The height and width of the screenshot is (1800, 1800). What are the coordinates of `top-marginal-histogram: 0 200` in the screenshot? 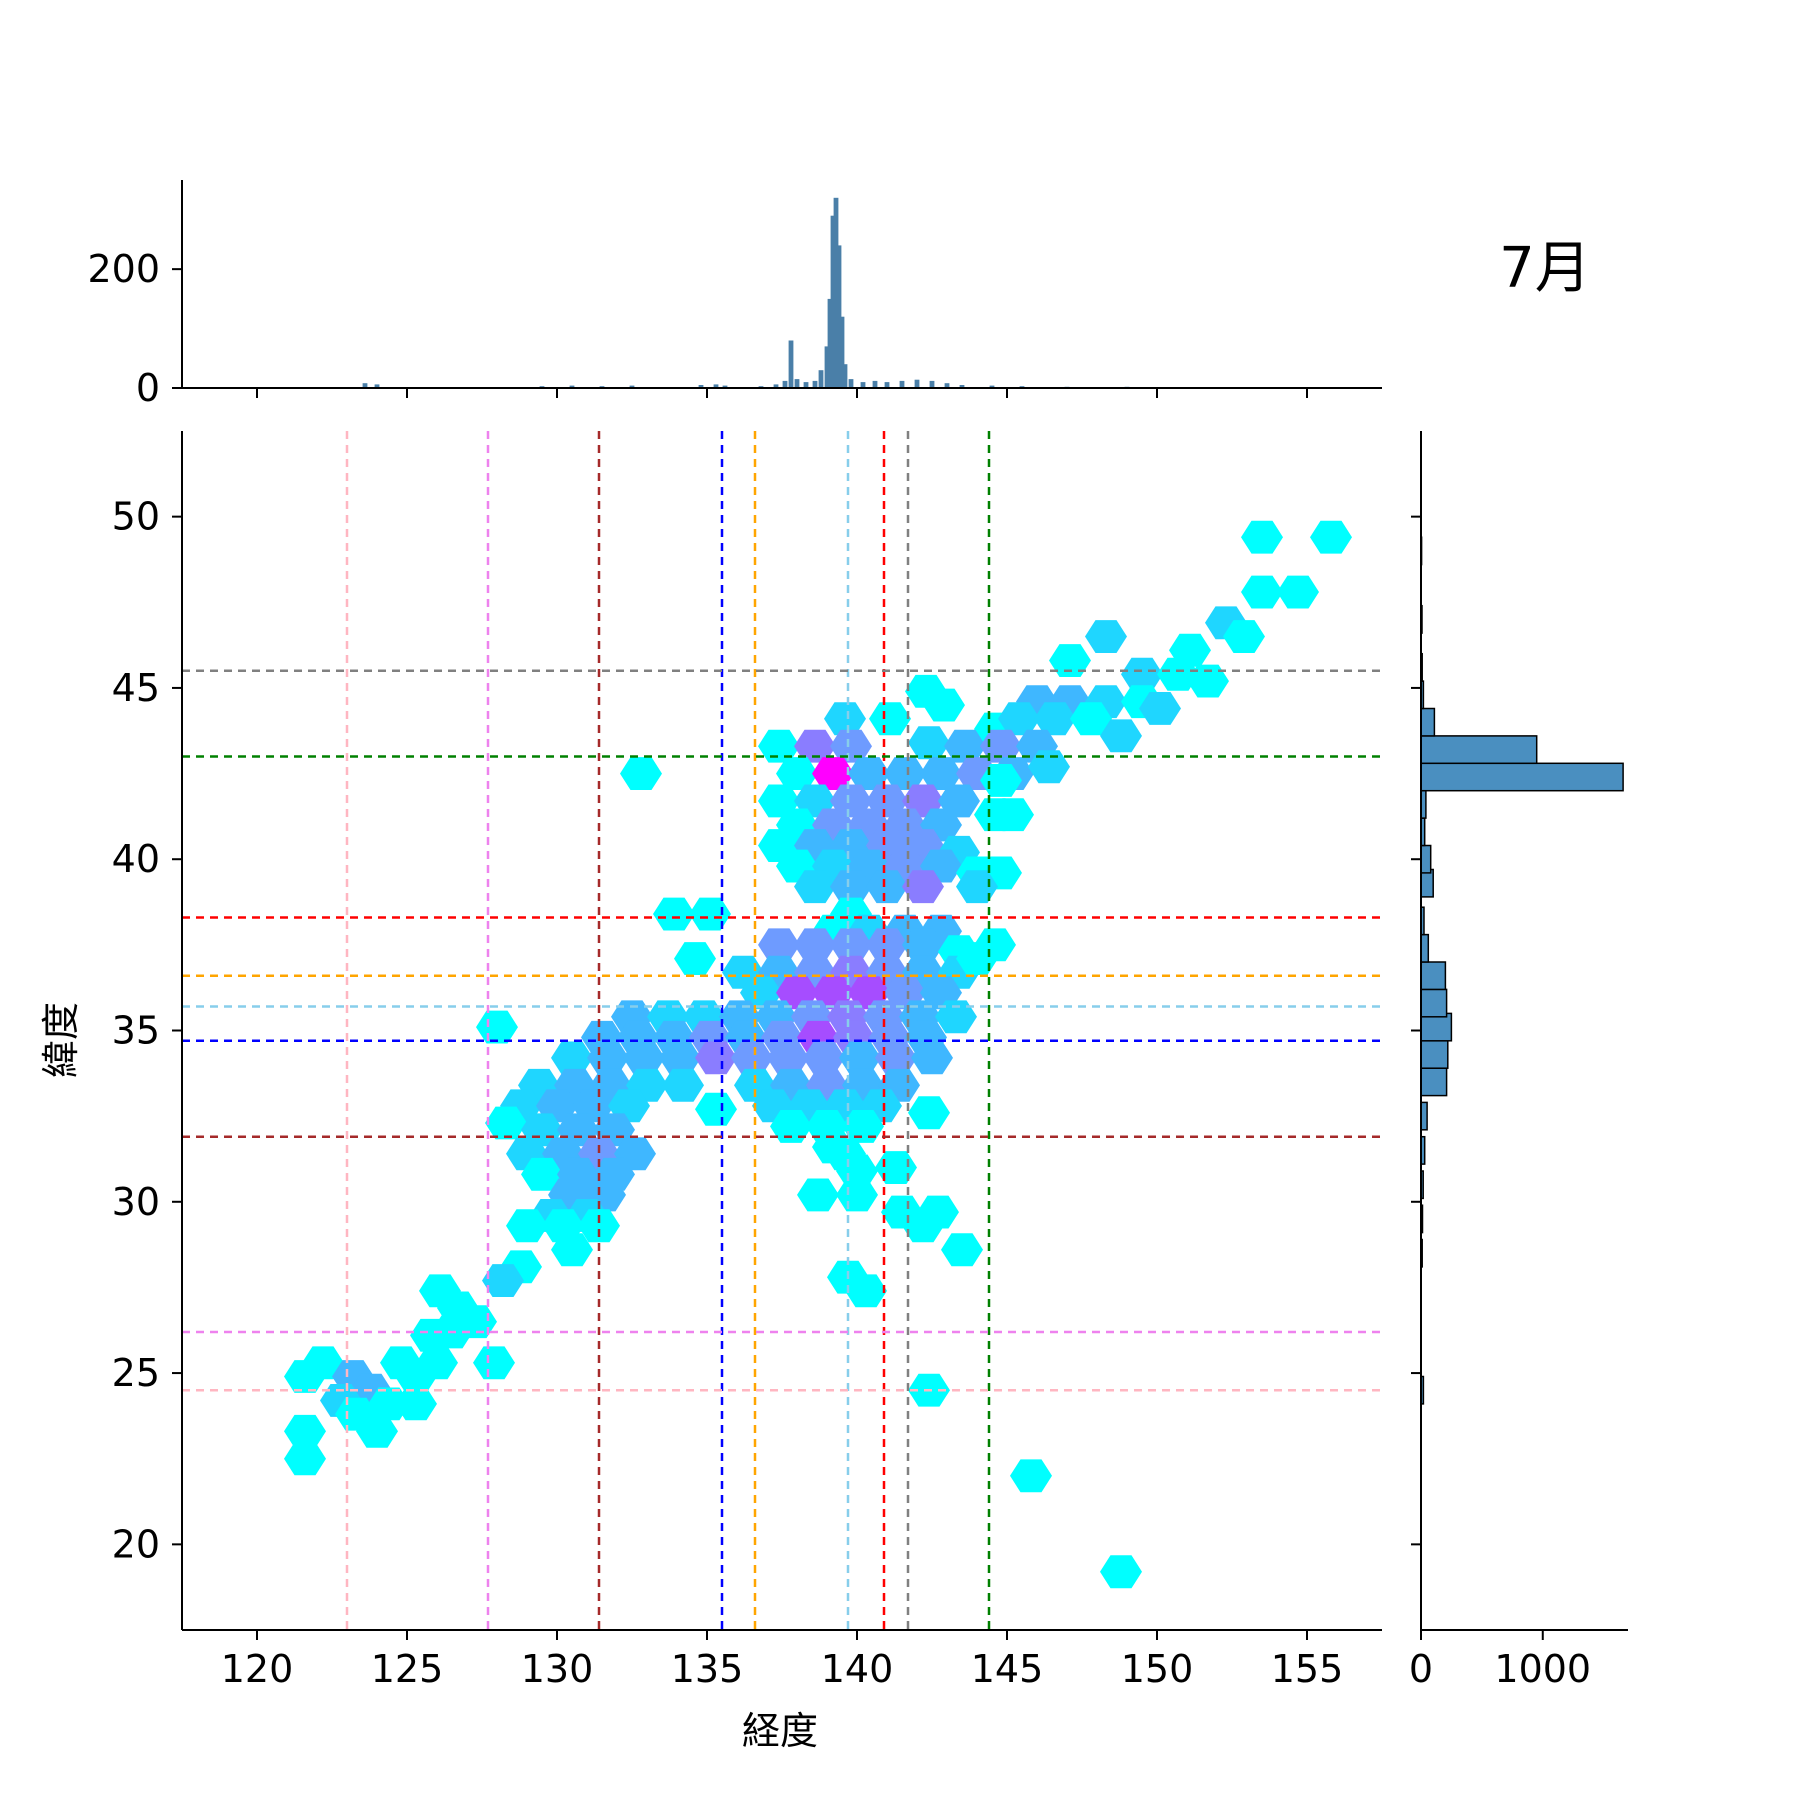 It's located at (734, 295).